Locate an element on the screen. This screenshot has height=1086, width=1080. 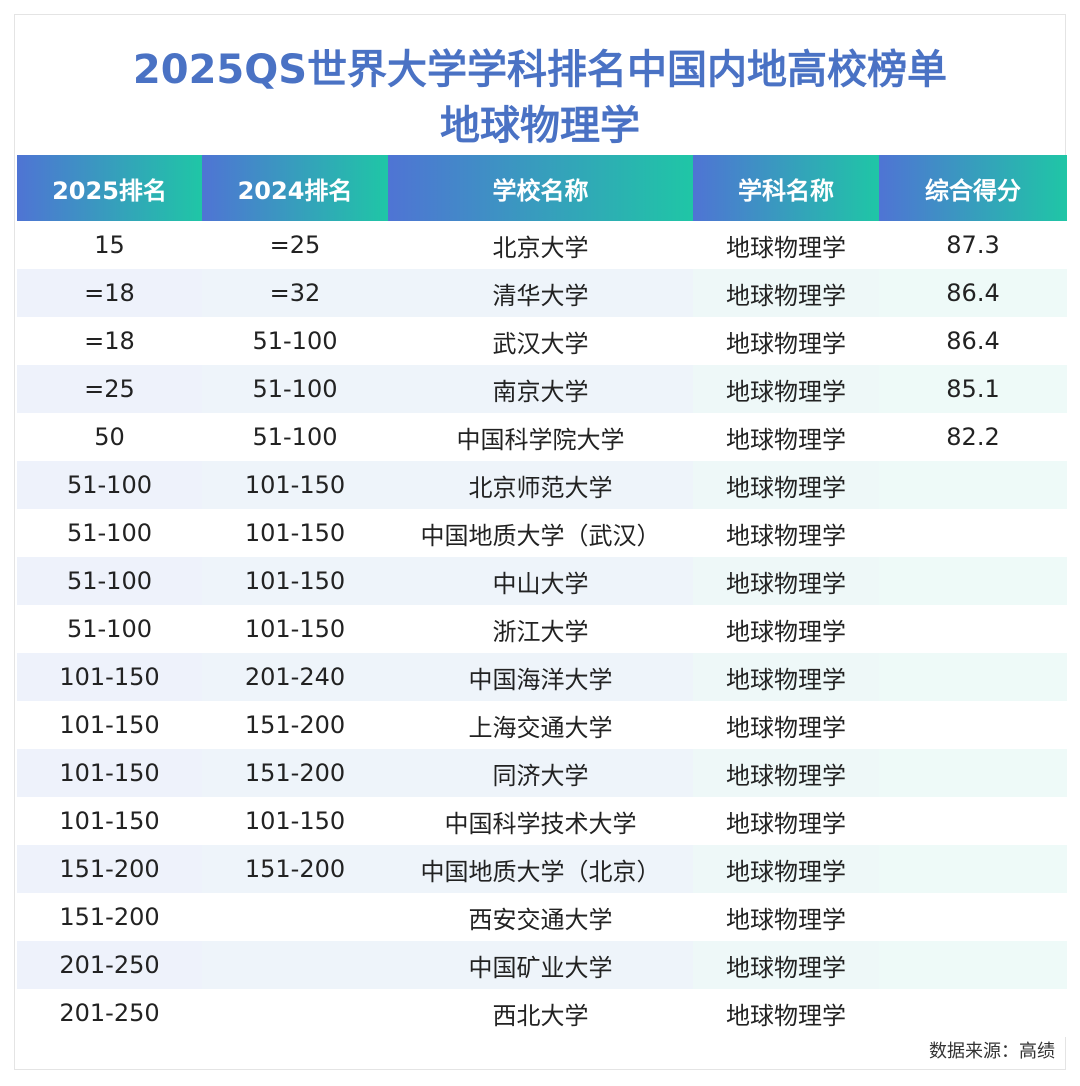
school-name-cell: 西北大学 is located at coordinates (540, 1013).